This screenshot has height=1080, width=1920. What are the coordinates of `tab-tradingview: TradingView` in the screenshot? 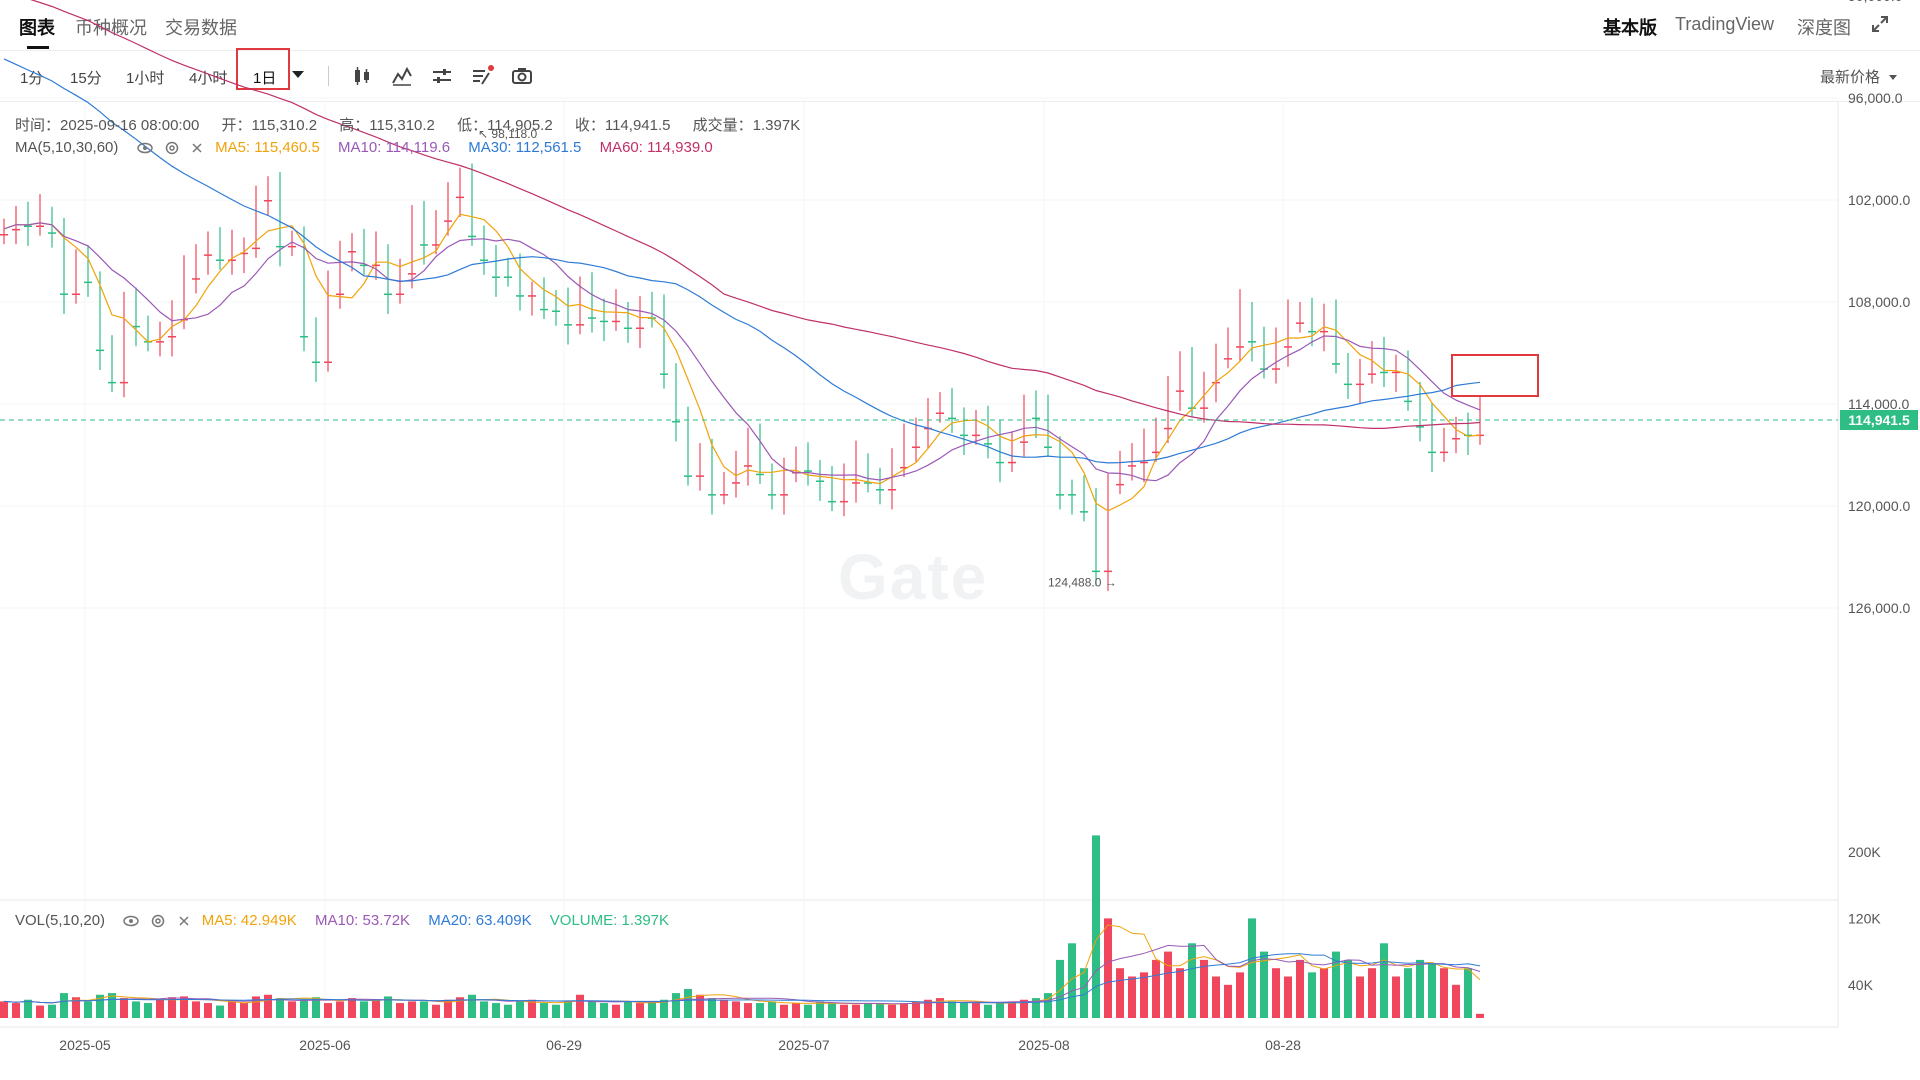 It's located at (1725, 24).